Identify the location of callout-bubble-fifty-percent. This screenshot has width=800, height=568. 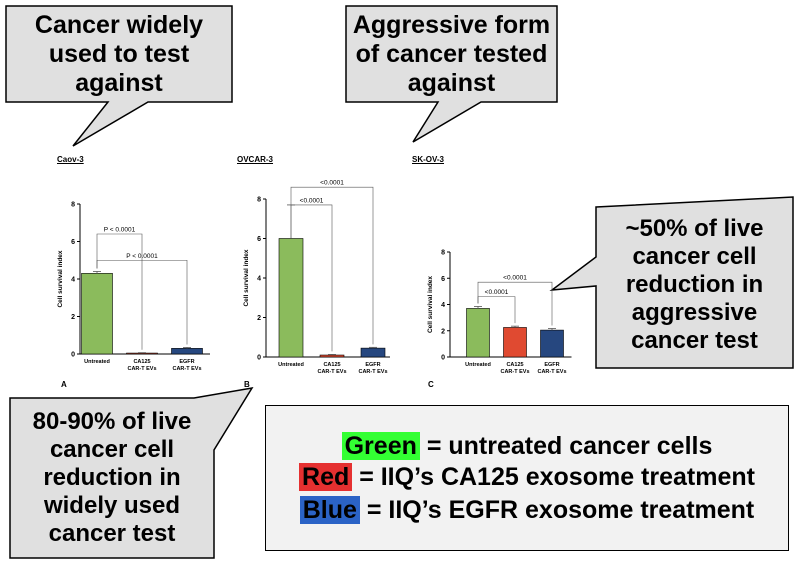
(671, 282).